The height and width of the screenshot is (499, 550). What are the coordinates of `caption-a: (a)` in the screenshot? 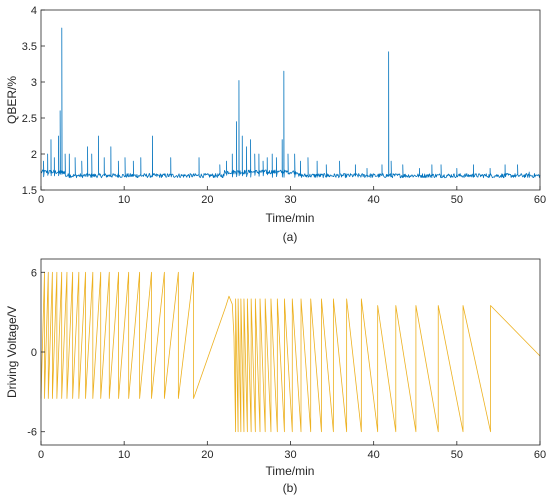 It's located at (290, 237).